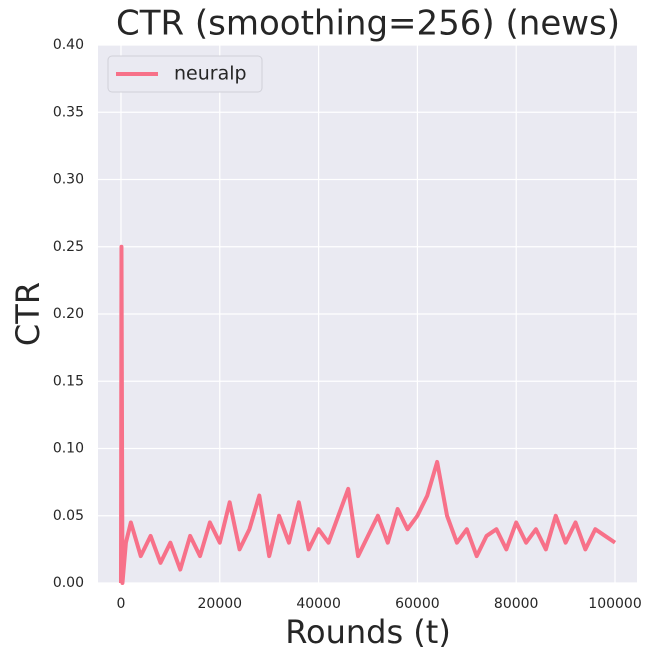 The height and width of the screenshot is (662, 655). What do you see at coordinates (417, 604) in the screenshot?
I see `x-tick-label: 60000` at bounding box center [417, 604].